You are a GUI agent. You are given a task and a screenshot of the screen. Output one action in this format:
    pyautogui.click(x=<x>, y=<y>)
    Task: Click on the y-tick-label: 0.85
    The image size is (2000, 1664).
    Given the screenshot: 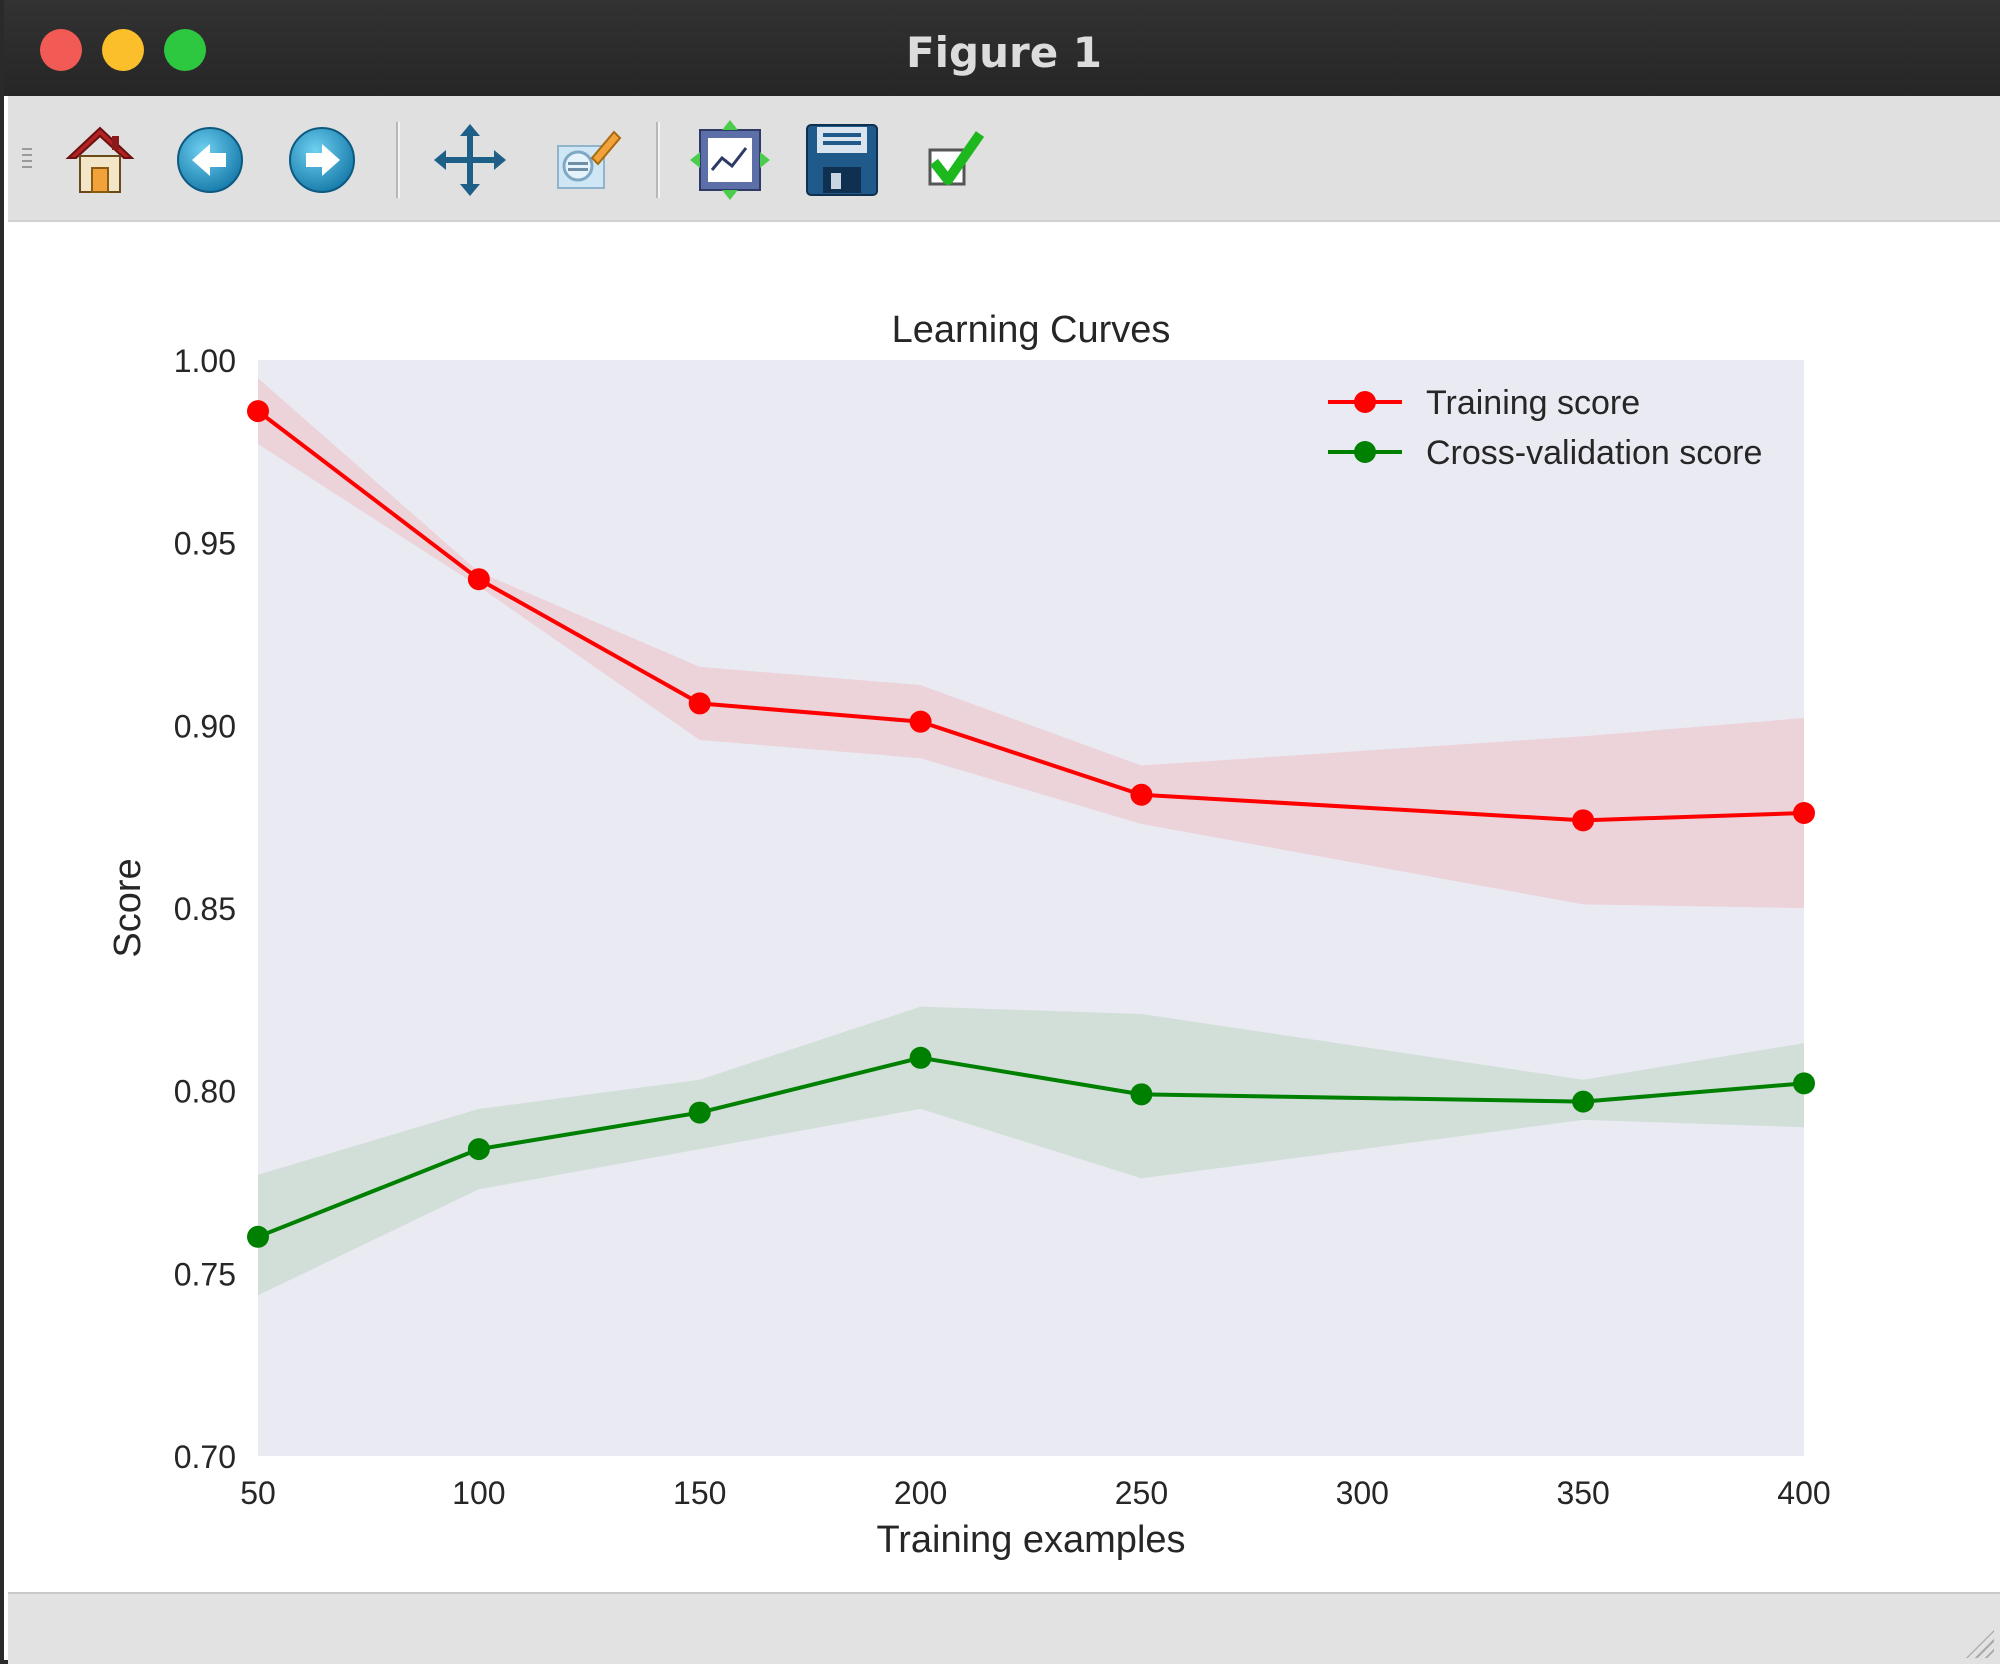 What is the action you would take?
    pyautogui.click(x=205, y=909)
    